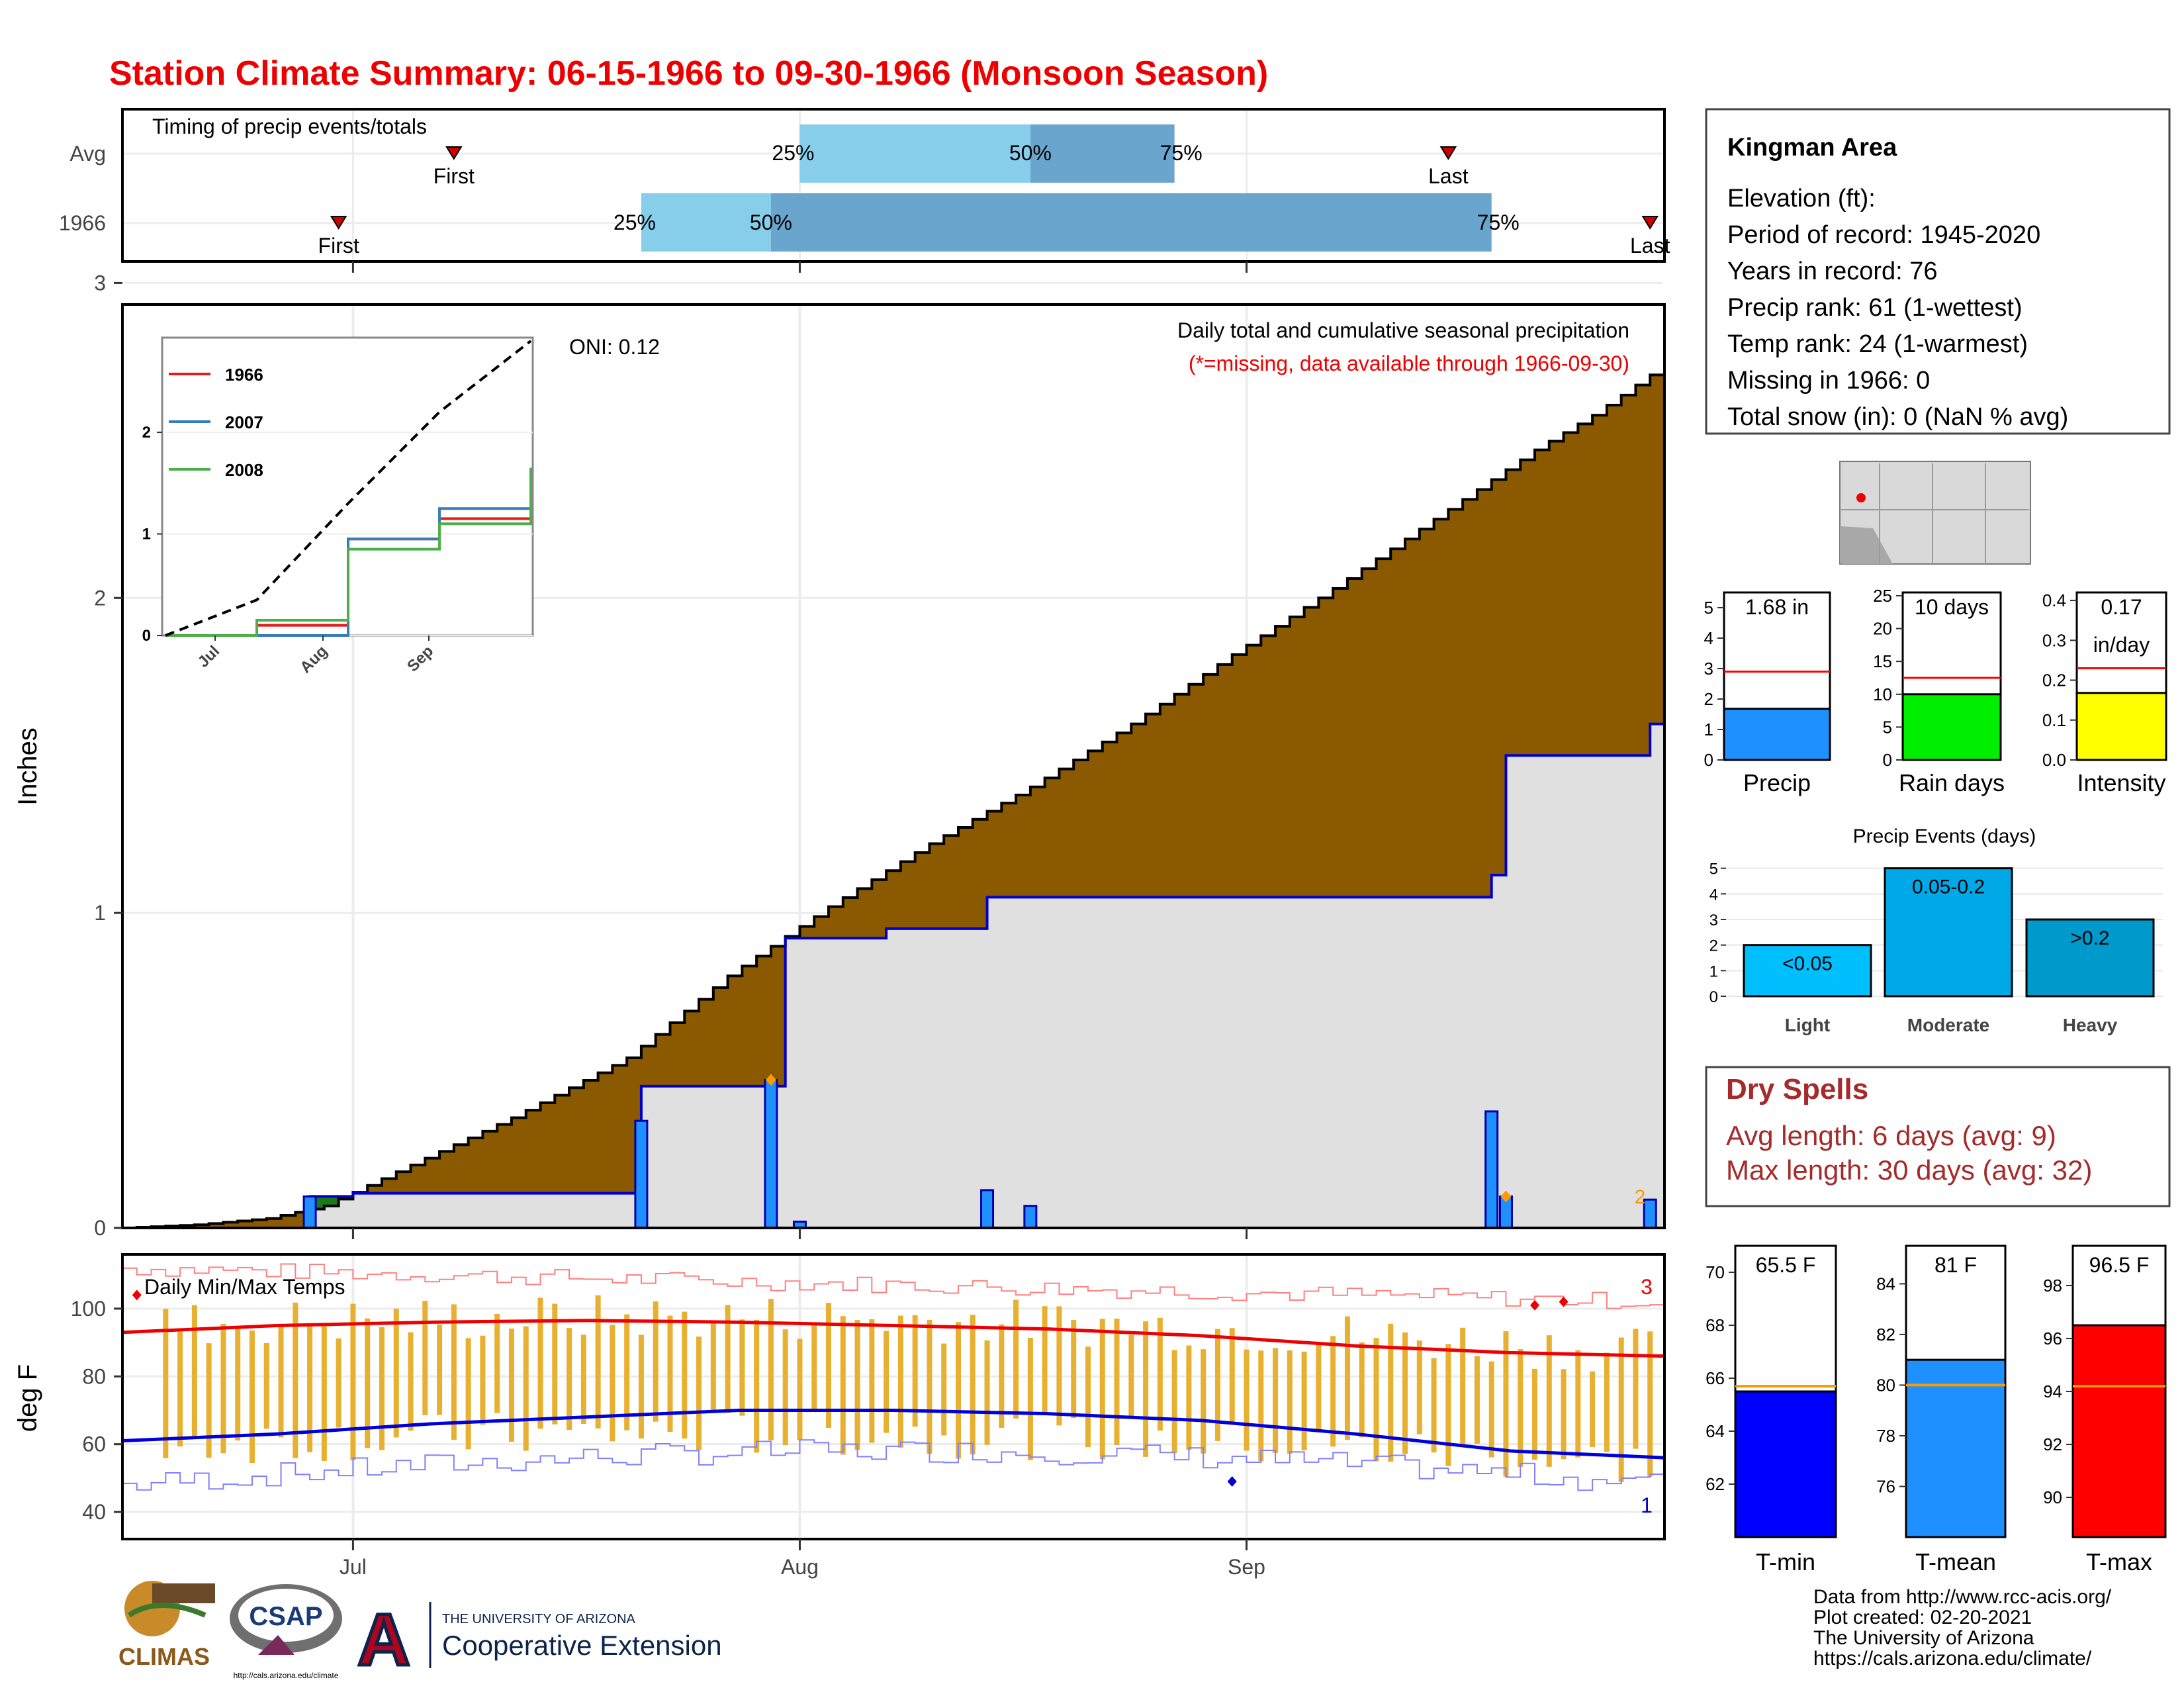  Describe the element at coordinates (100, 913) in the screenshot. I see `precip-ytick-label-1: 1` at that location.